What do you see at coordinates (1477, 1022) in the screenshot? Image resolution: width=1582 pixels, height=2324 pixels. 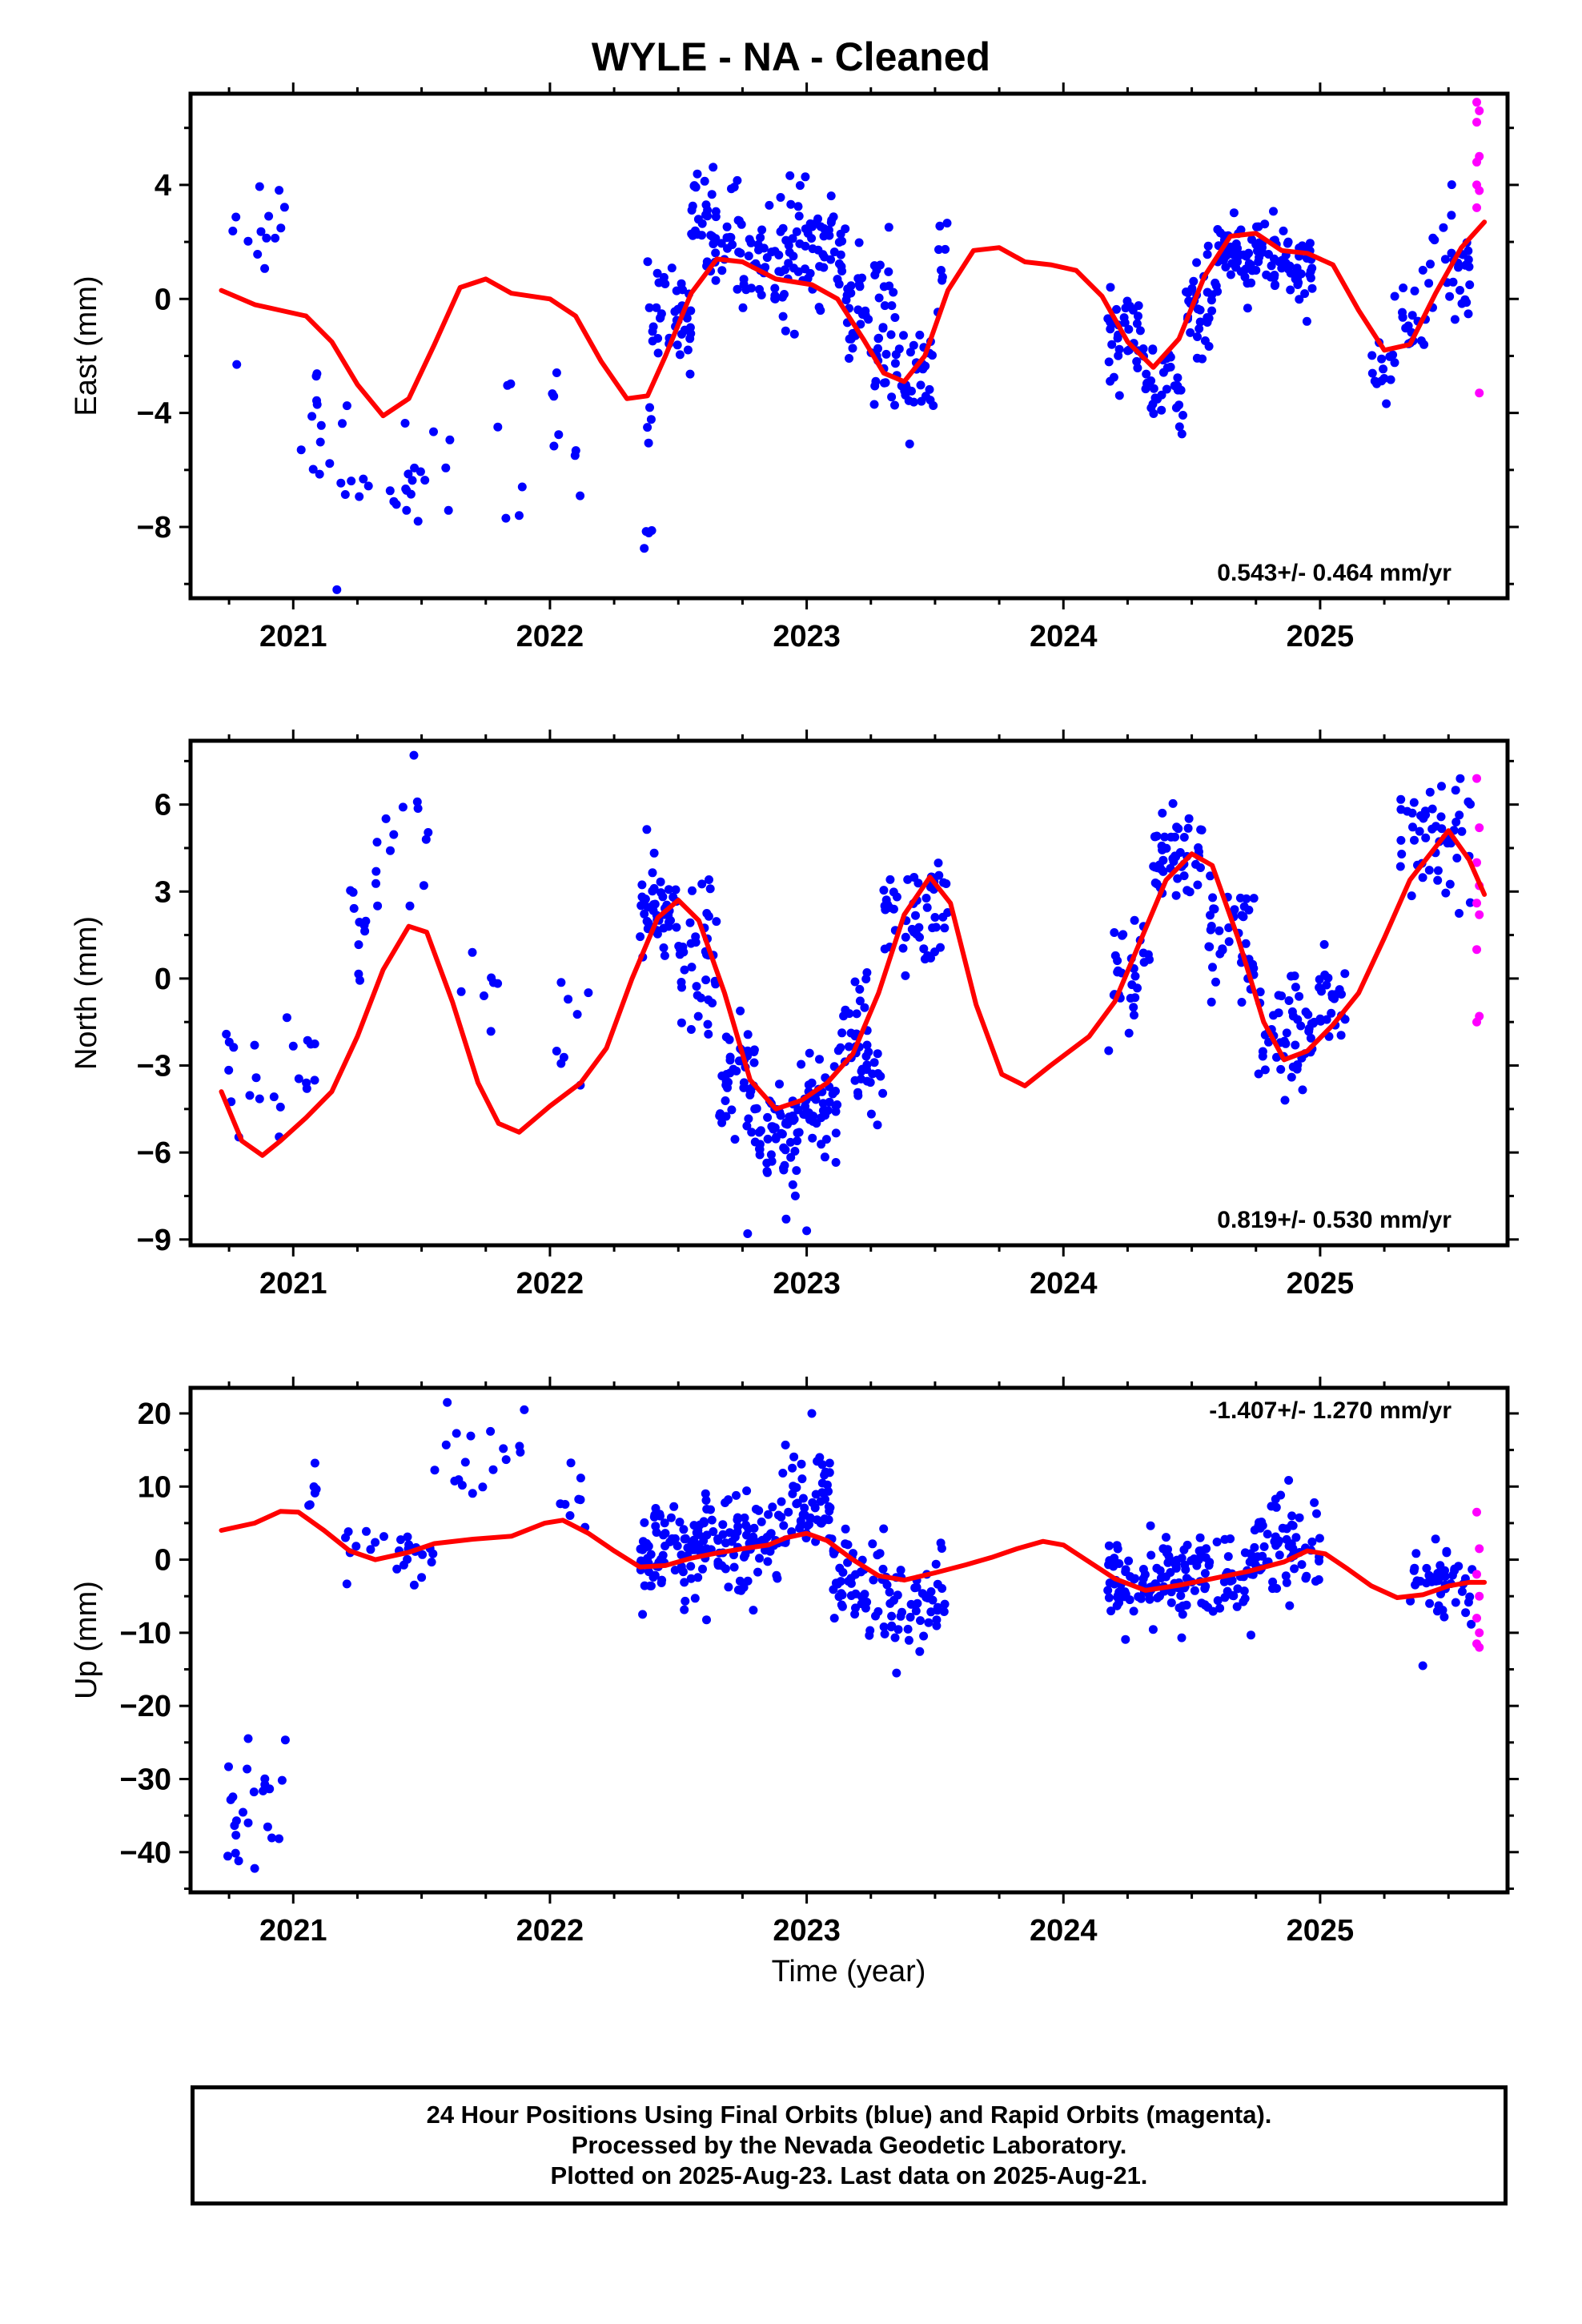 I see `north-rapid-point` at bounding box center [1477, 1022].